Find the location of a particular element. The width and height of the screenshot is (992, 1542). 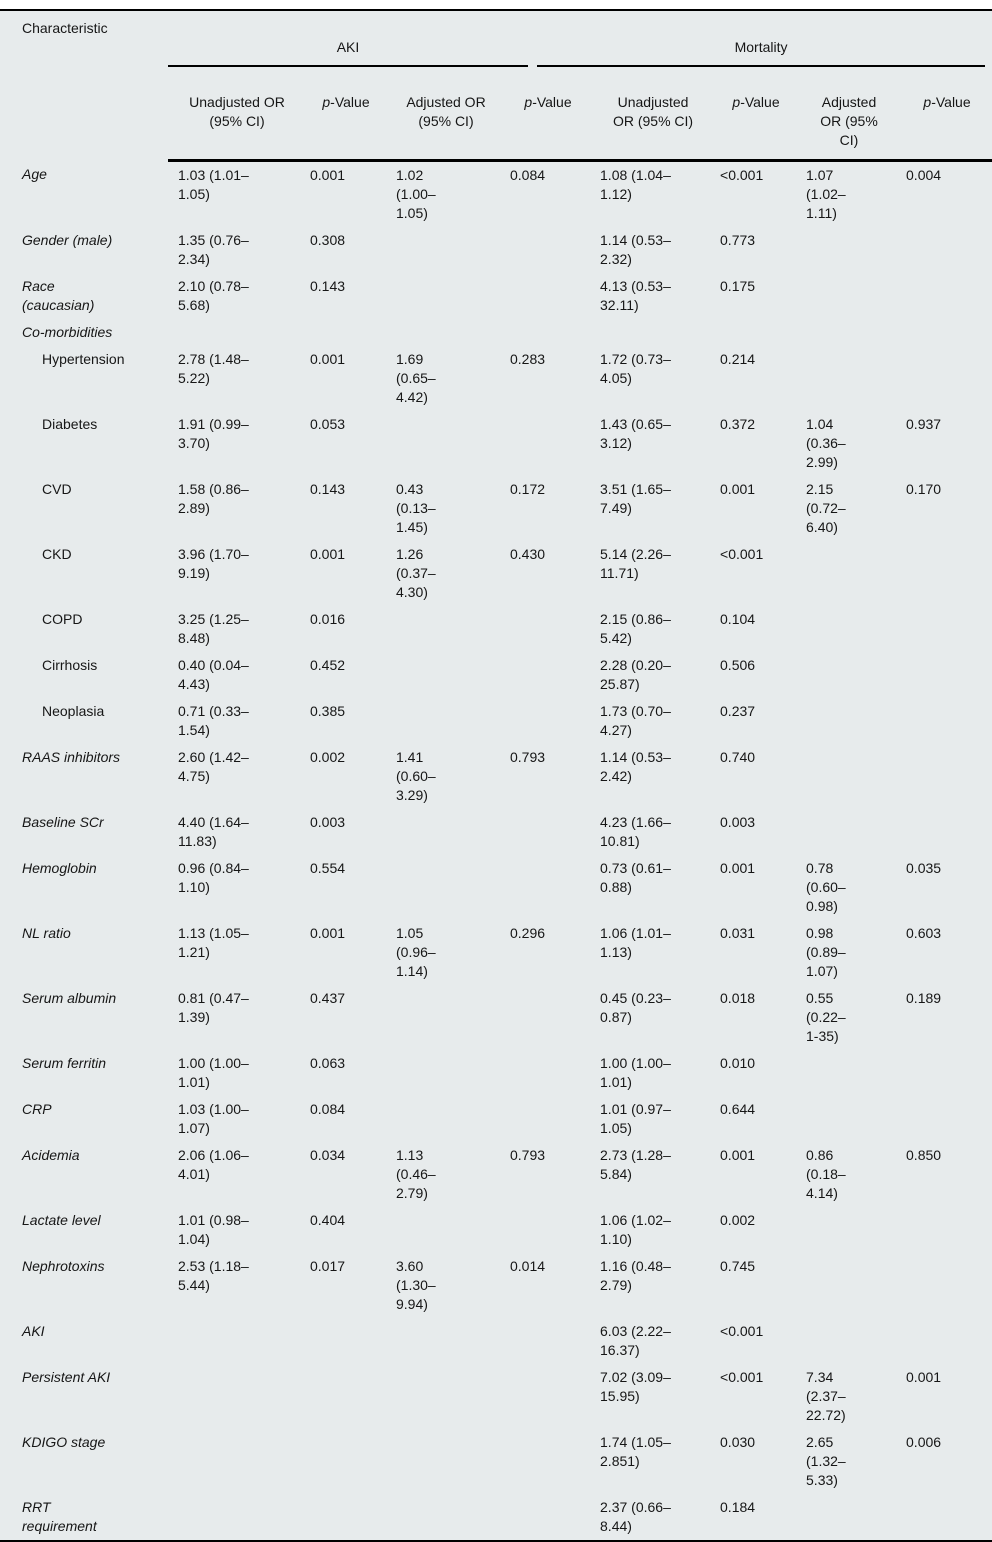

cell-aki-adjusted-p-value: 0.014 is located at coordinates (528, 1266).